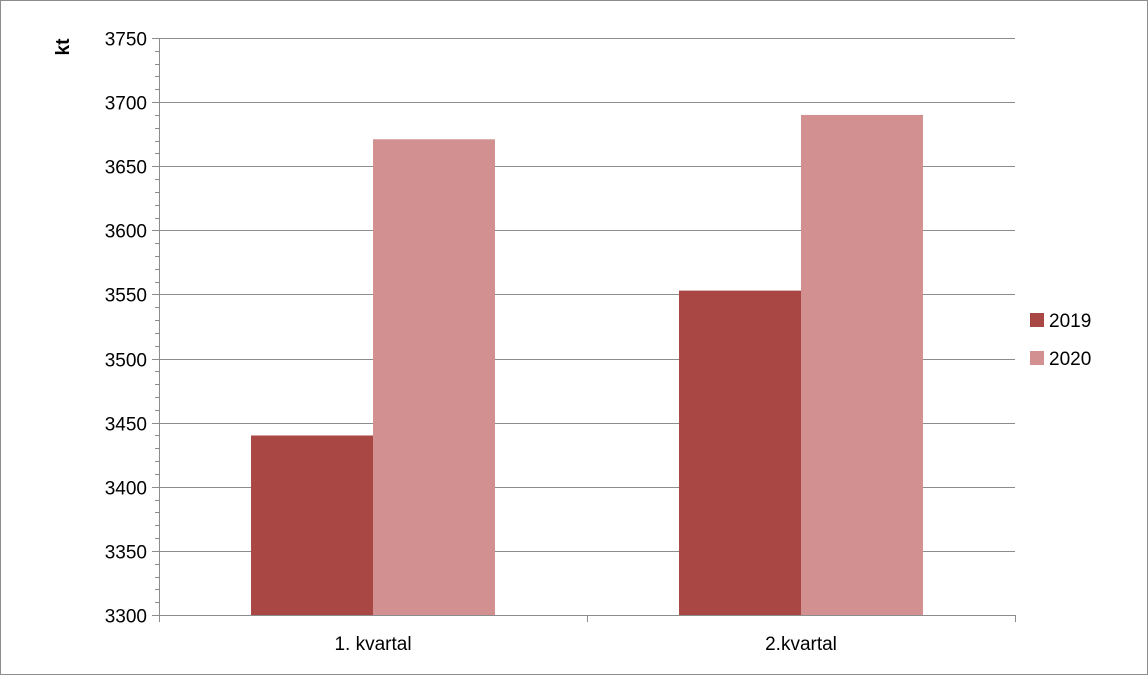 The image size is (1148, 679). I want to click on legend-item-2020: 2020, so click(1060, 359).